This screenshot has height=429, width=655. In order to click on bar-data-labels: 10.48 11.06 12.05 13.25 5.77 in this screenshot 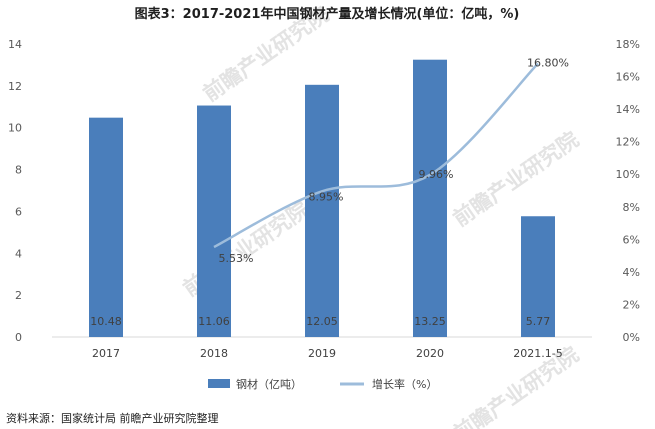, I will do `click(320, 321)`.